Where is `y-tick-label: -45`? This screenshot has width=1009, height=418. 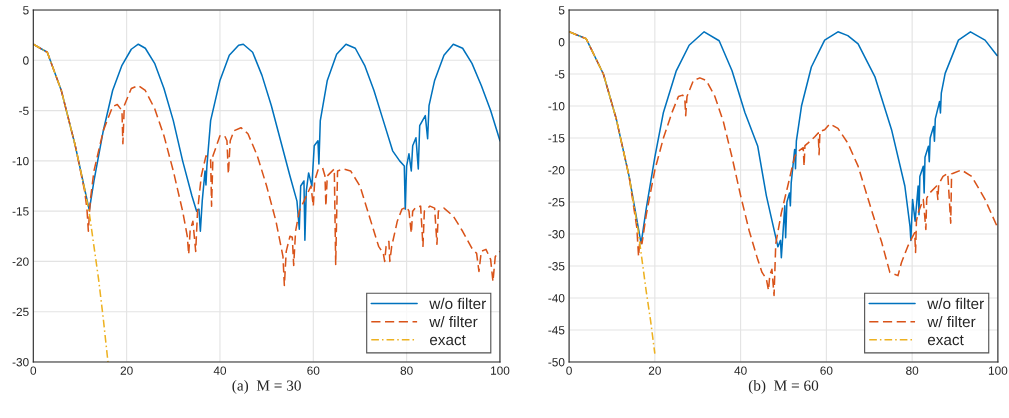 y-tick-label: -45 is located at coordinates (556, 330).